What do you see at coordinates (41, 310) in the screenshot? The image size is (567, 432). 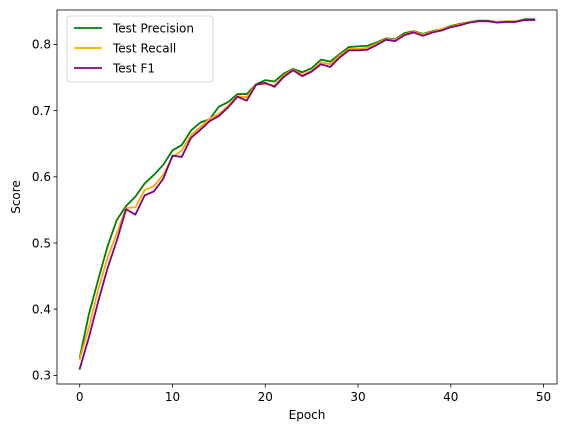 I see `y-tick-label: 0.4` at bounding box center [41, 310].